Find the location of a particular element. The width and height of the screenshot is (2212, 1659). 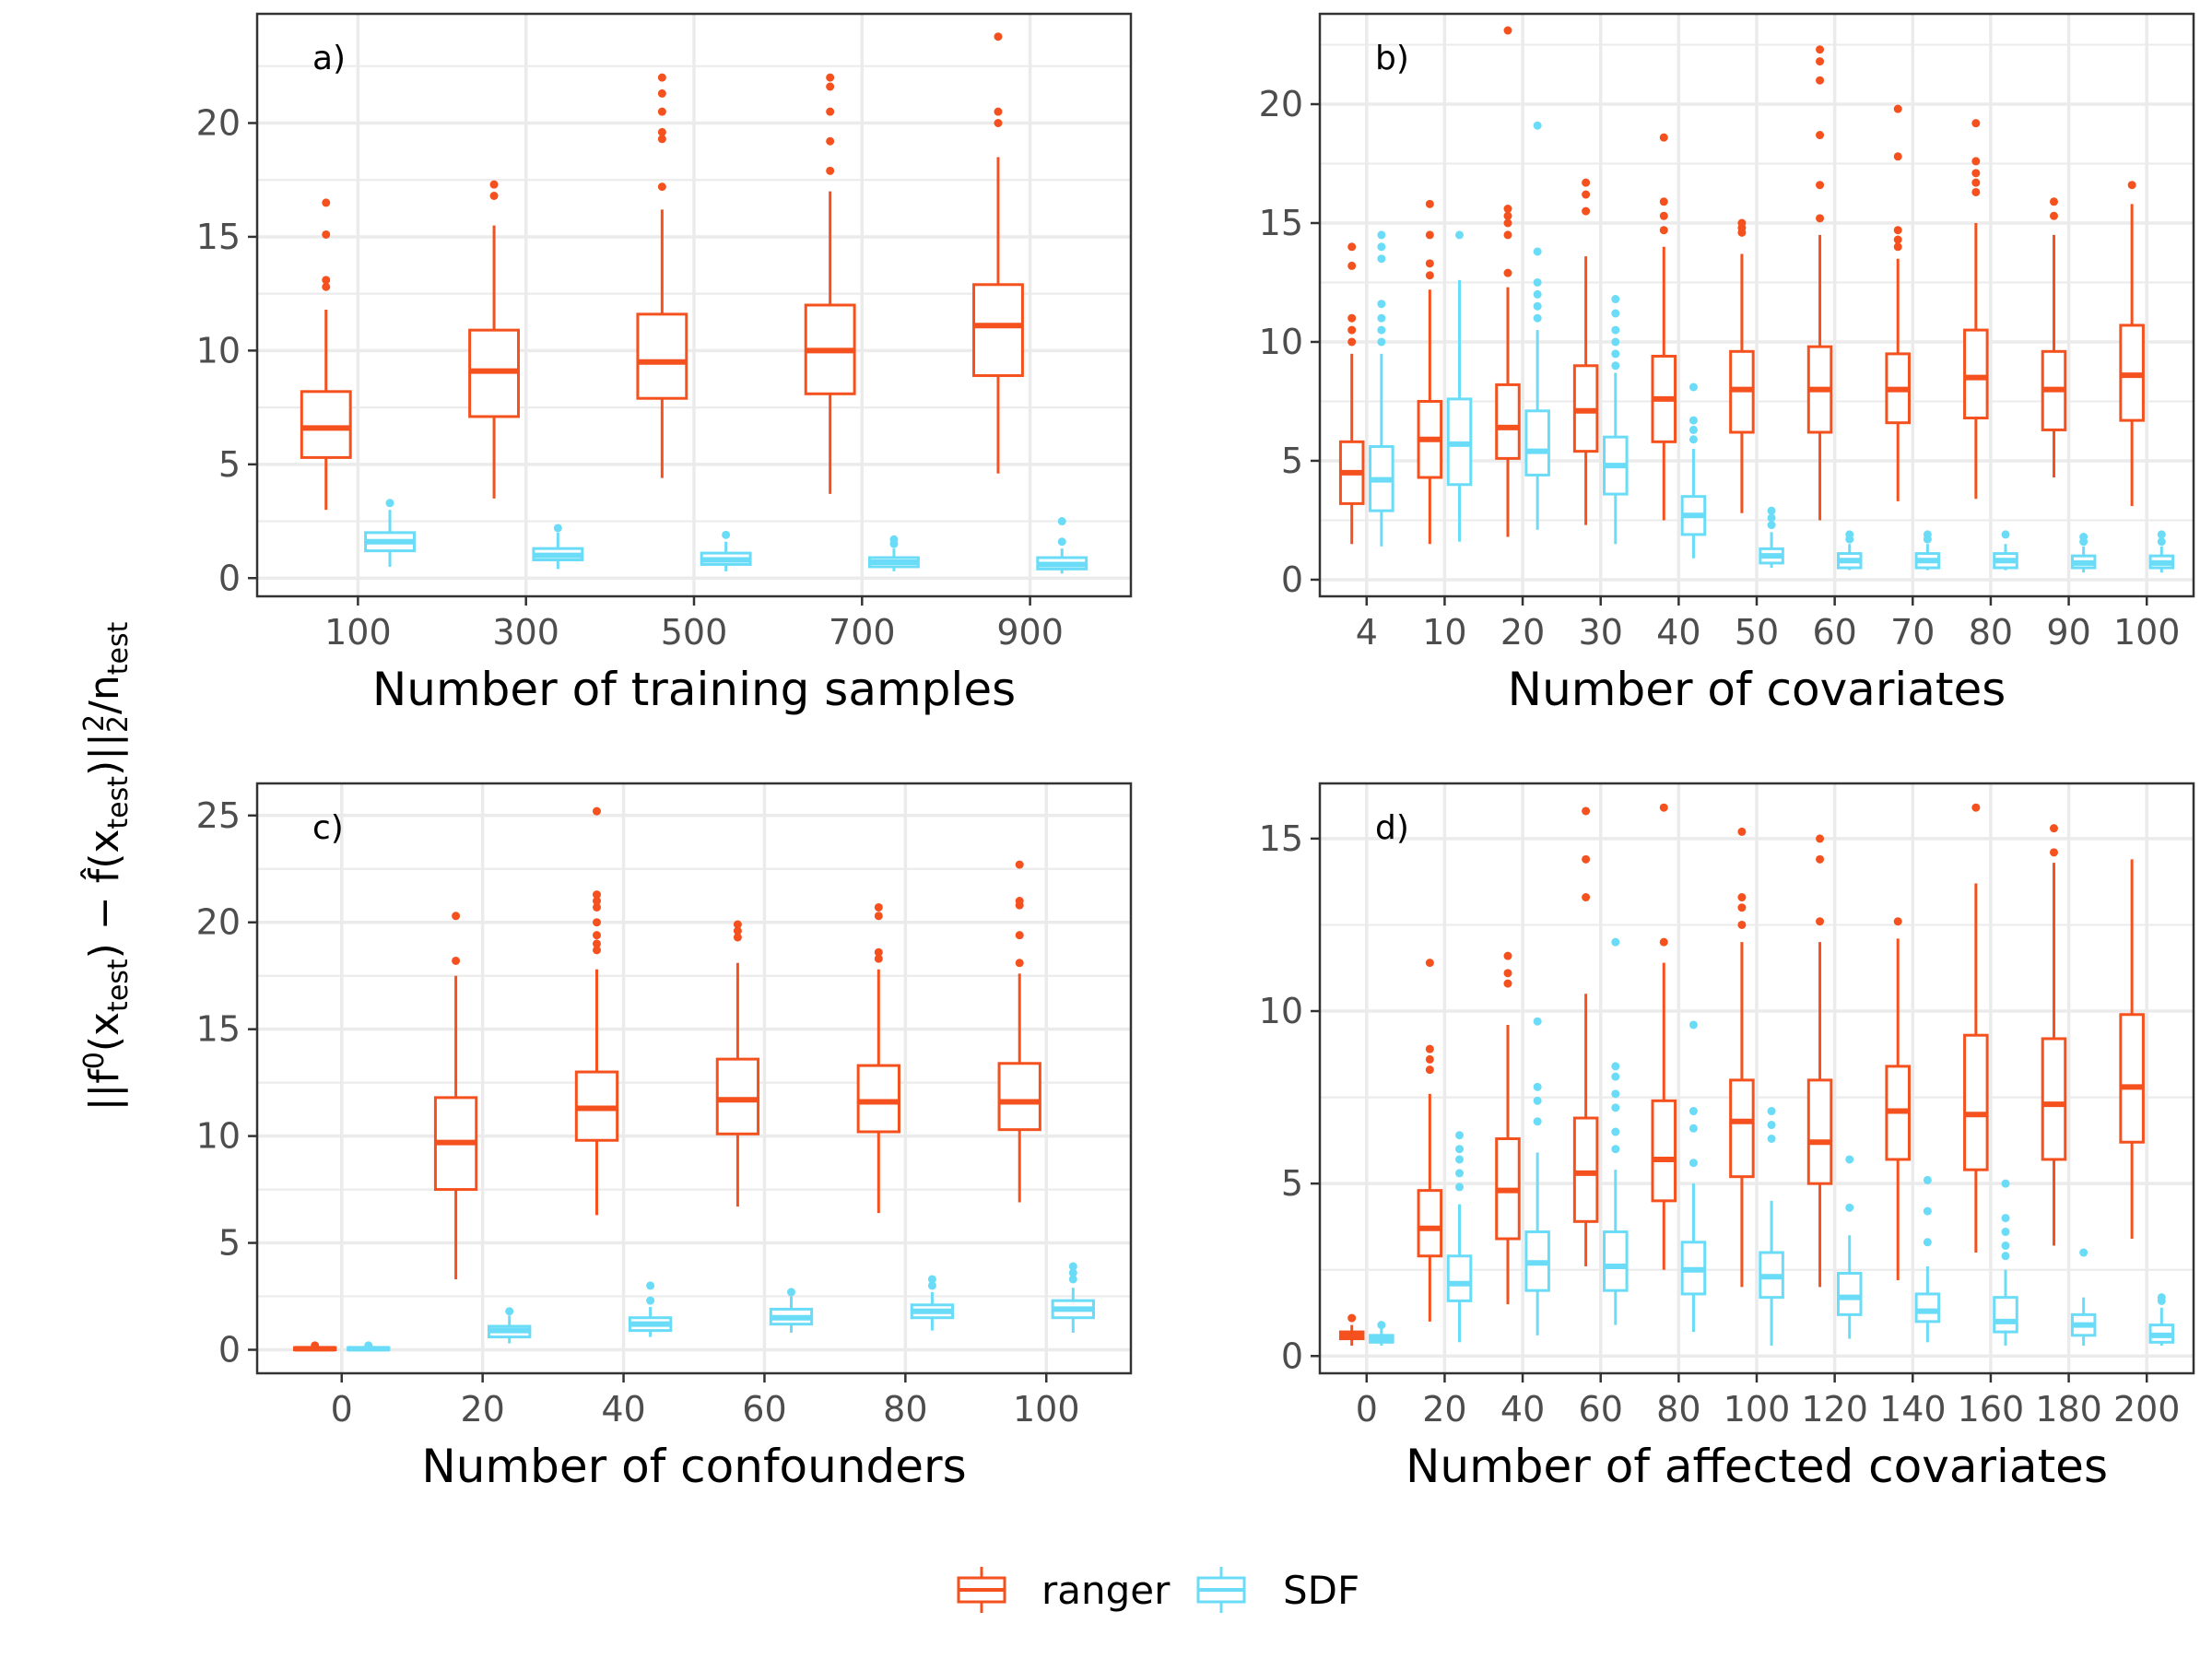

y-tick-label: 10 is located at coordinates (1281, 342).